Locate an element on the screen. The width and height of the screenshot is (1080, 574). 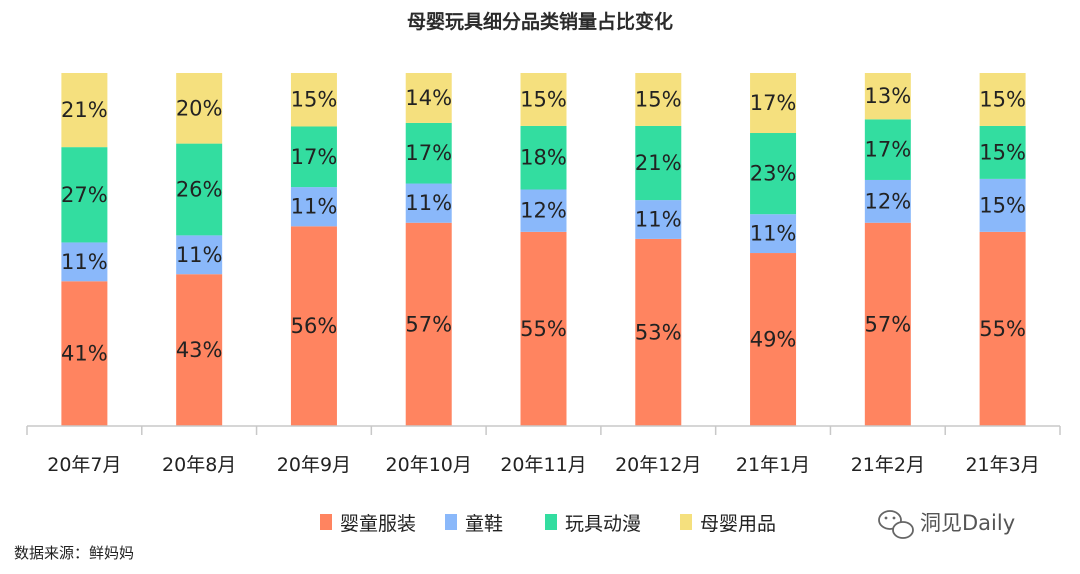
data-label-2-3: 26% is located at coordinates (199, 189).